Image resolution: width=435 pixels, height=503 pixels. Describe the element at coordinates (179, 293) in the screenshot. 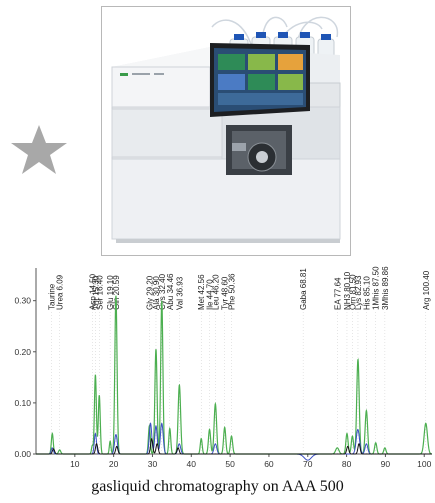

I see `peak-label: Val 36.93` at that location.